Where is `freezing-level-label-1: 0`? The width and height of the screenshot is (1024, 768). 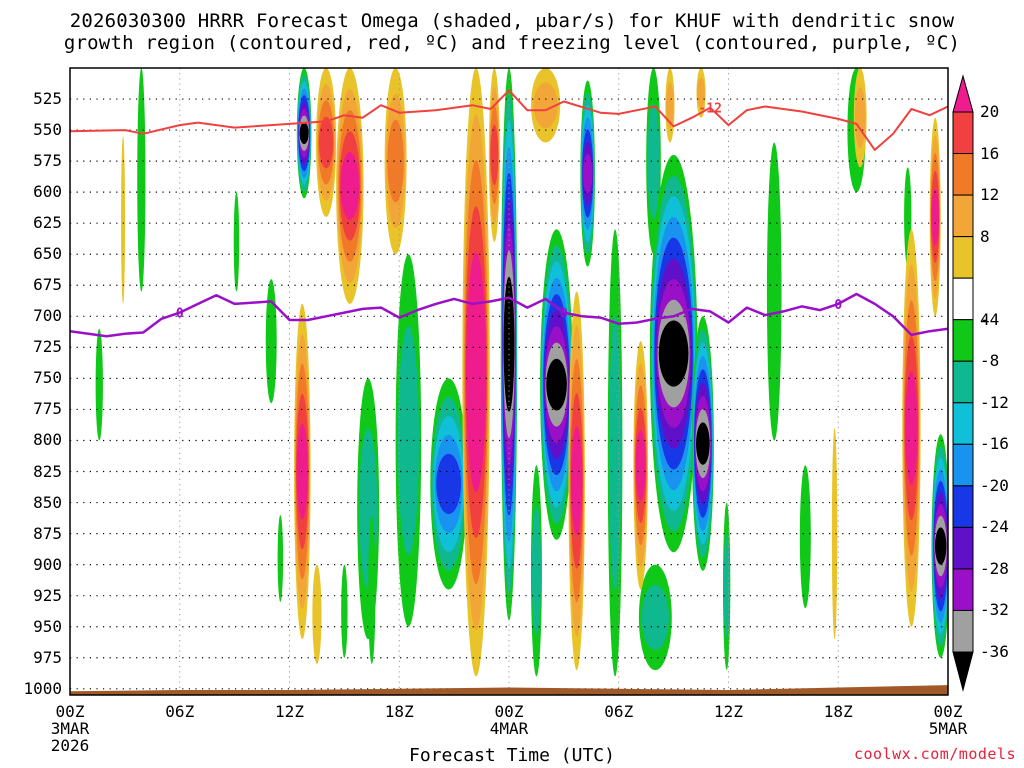 freezing-level-label-1: 0 is located at coordinates (564, 314).